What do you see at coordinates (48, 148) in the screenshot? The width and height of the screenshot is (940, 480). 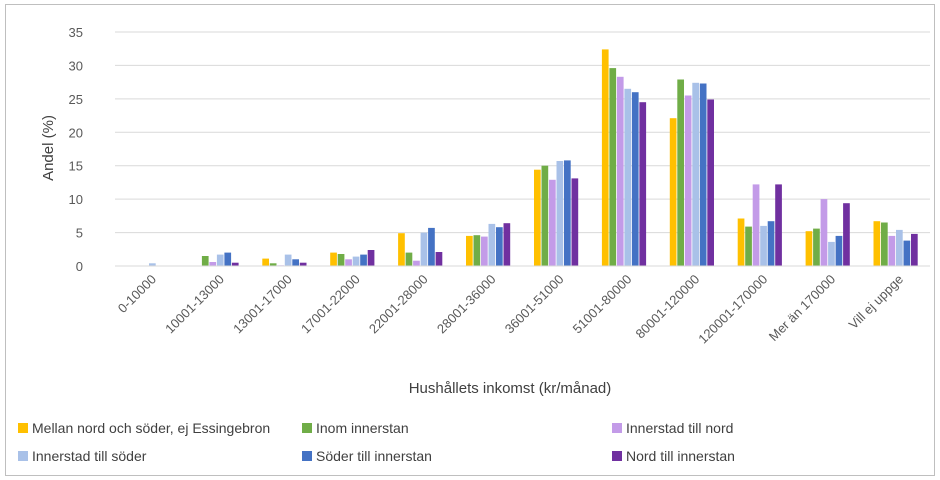 I see `y-axis-title: Andel (%)` at bounding box center [48, 148].